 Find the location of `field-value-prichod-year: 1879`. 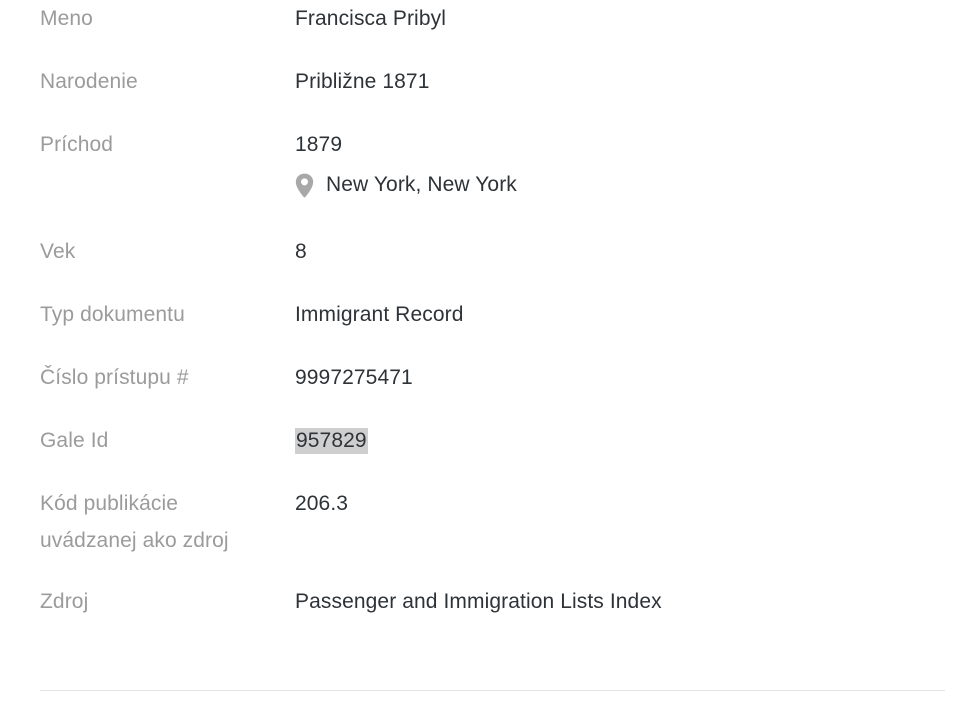

field-value-prichod-year: 1879 is located at coordinates (319, 144).